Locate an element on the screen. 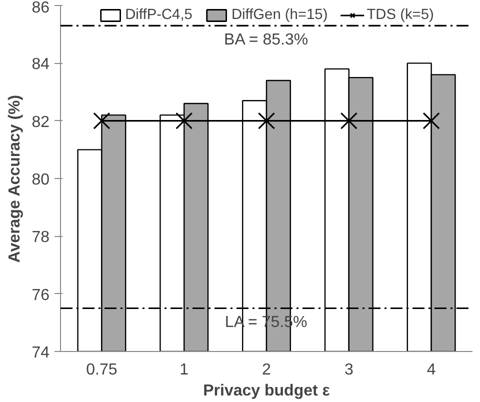  x-tick-label: 1 is located at coordinates (184, 370).